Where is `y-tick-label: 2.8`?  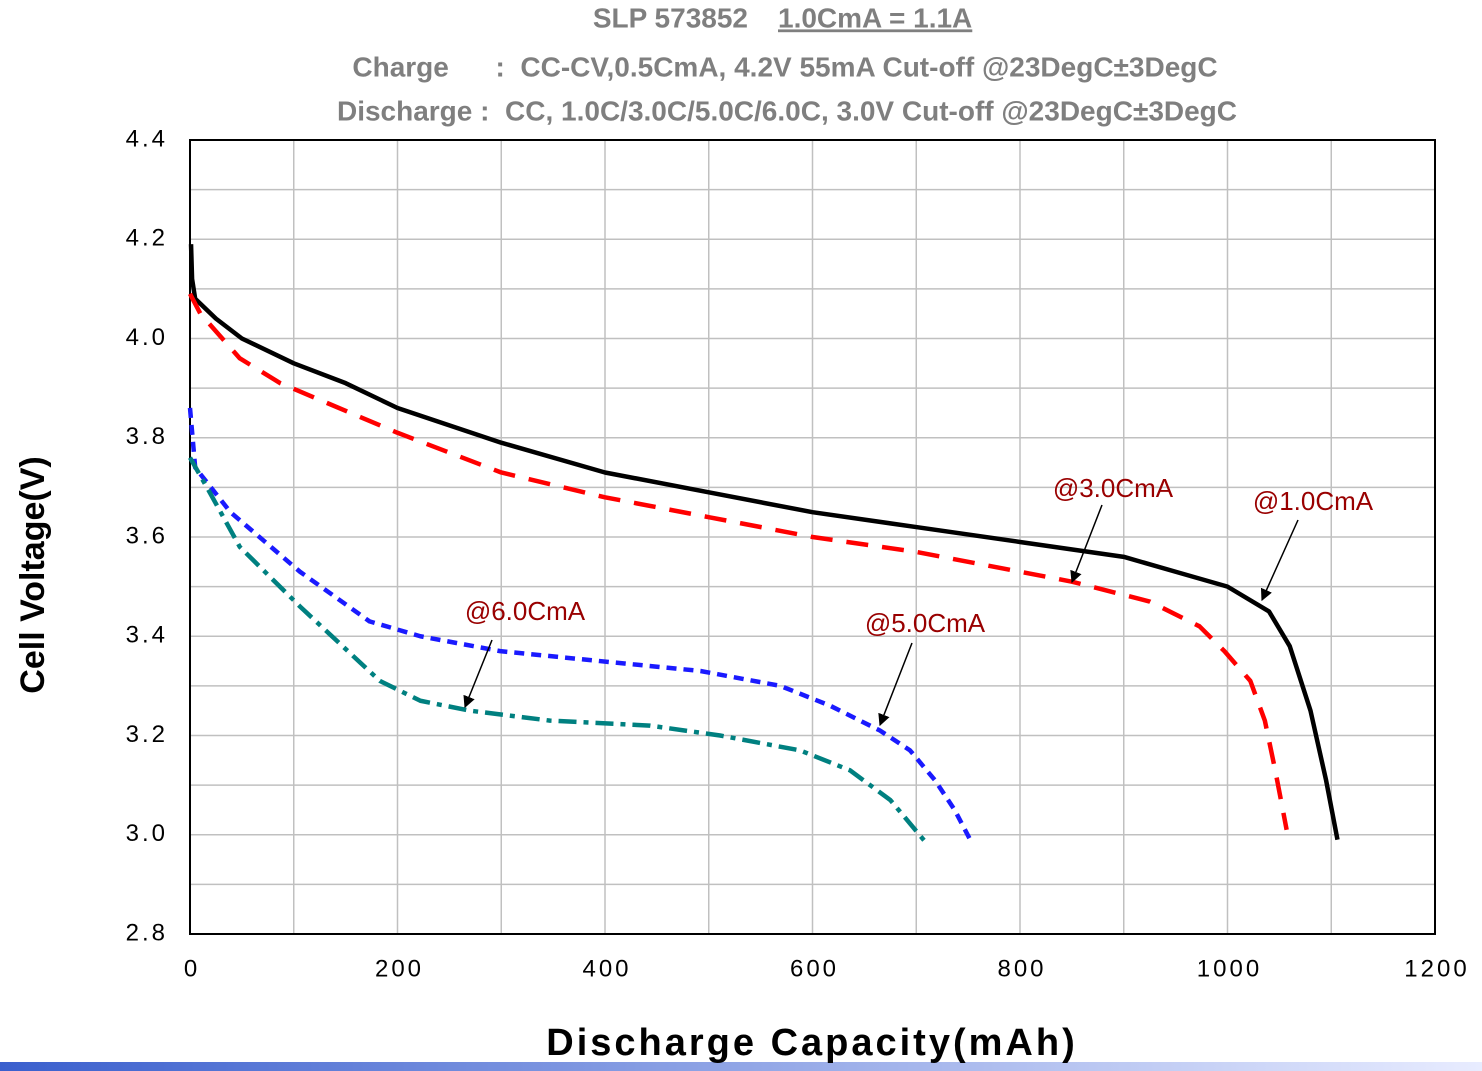
y-tick-label: 2.8 is located at coordinates (147, 932).